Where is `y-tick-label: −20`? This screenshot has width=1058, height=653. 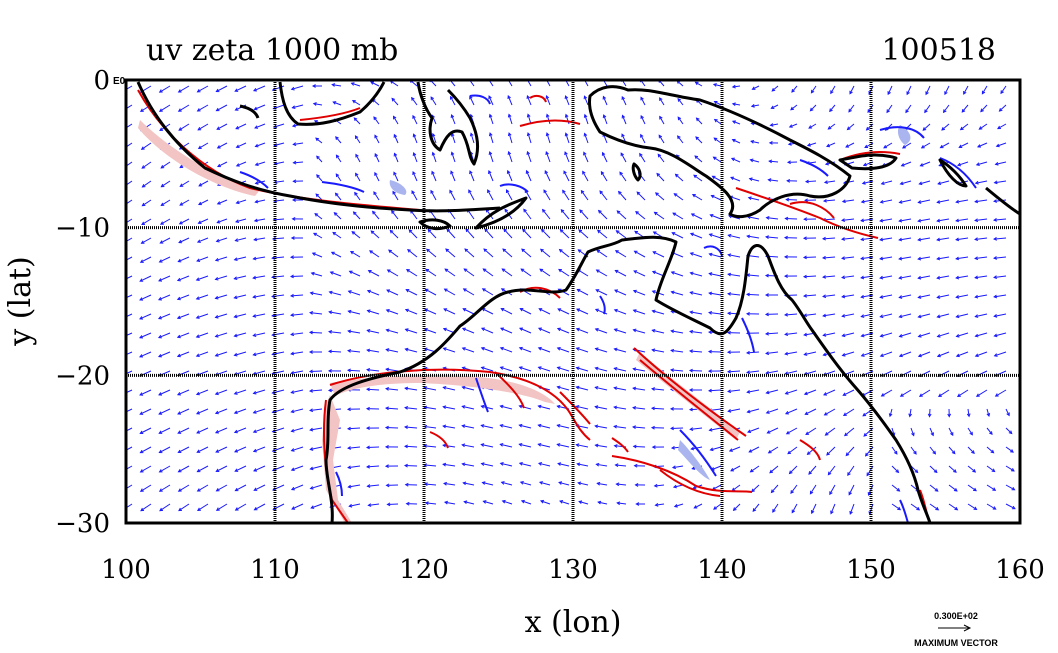 y-tick-label: −20 is located at coordinates (82, 376).